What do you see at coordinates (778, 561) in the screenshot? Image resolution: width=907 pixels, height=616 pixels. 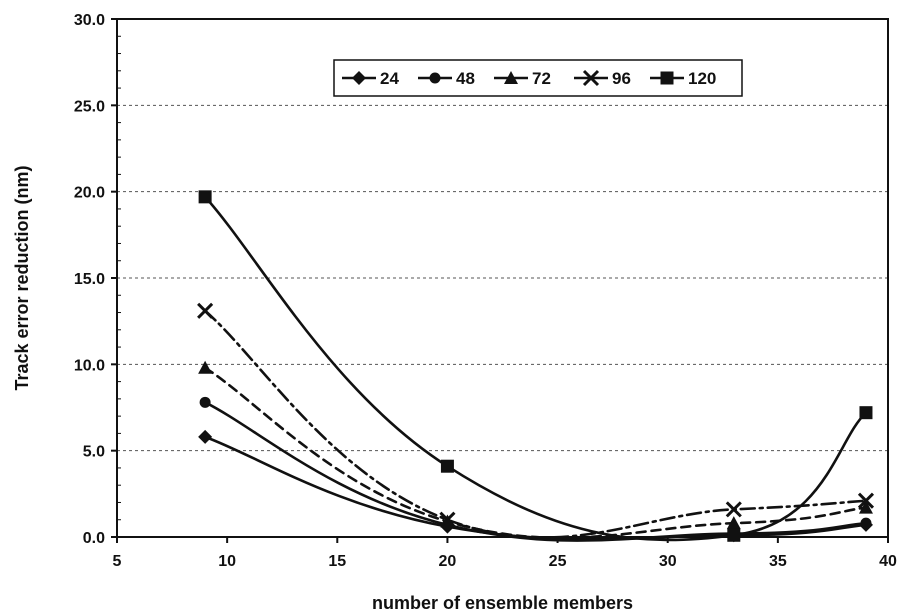 I see `x-tick-label: 35` at bounding box center [778, 561].